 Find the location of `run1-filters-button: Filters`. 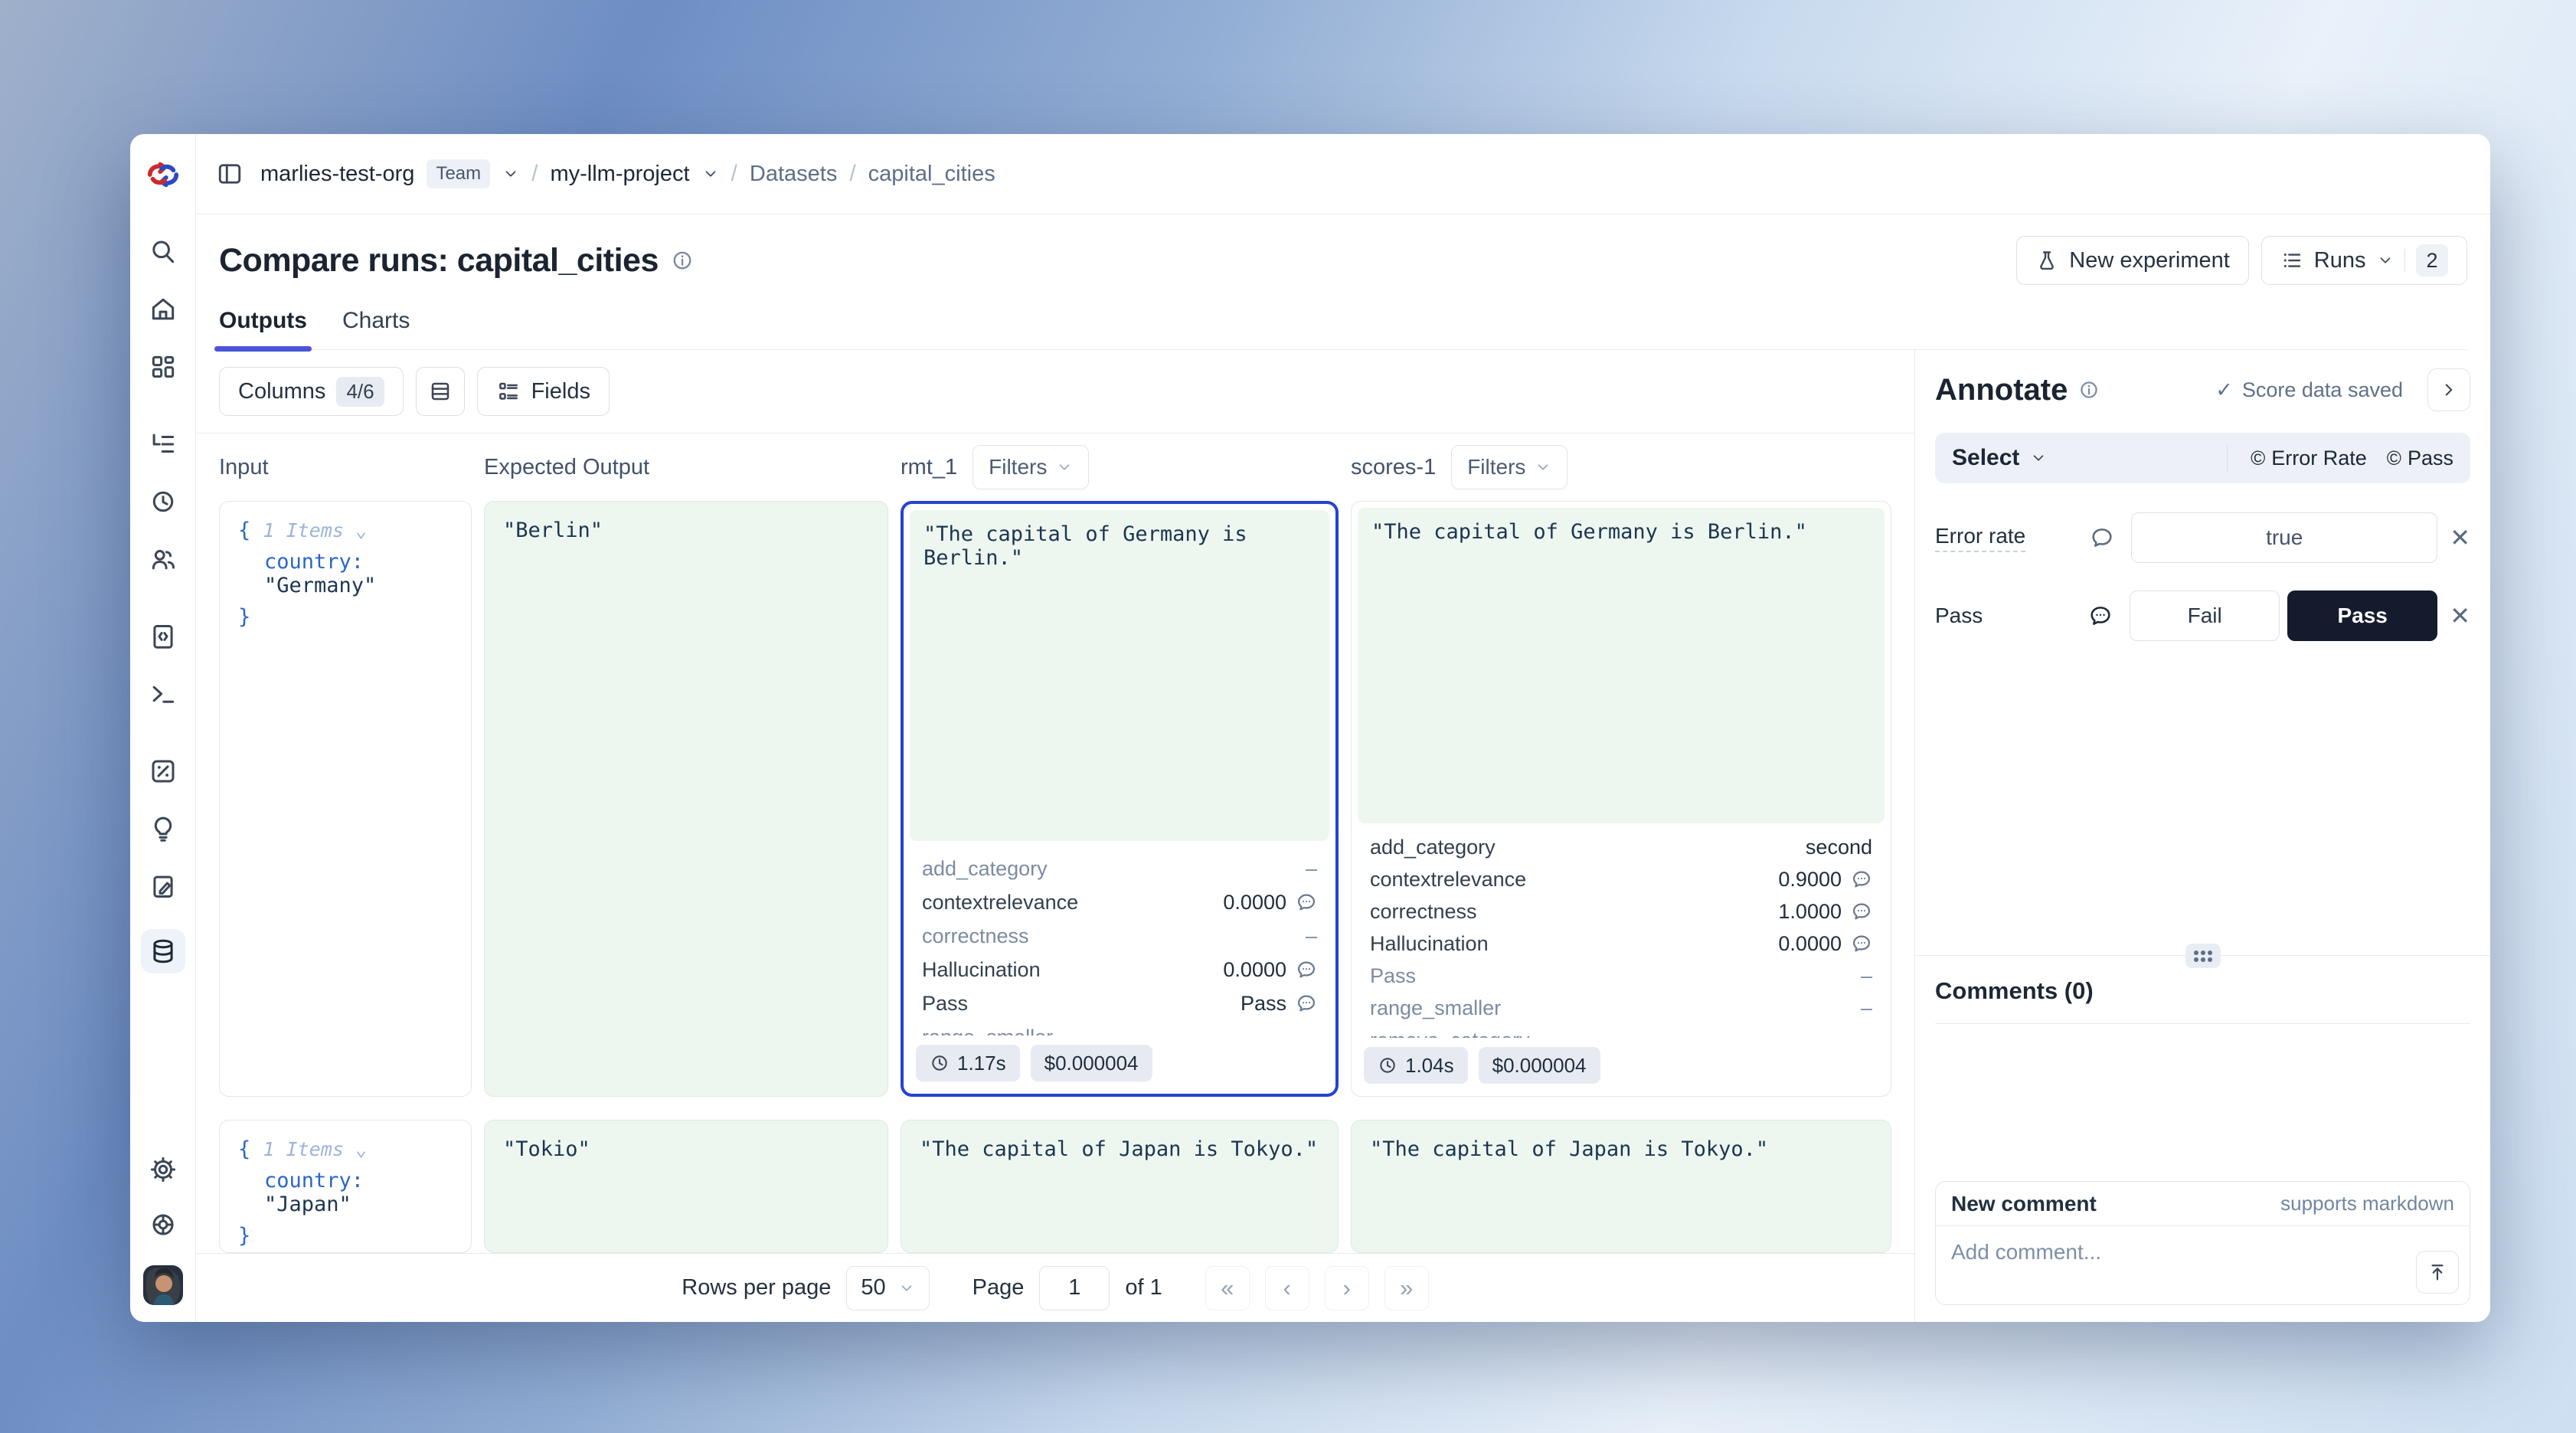

run1-filters-button: Filters is located at coordinates (1031, 467).